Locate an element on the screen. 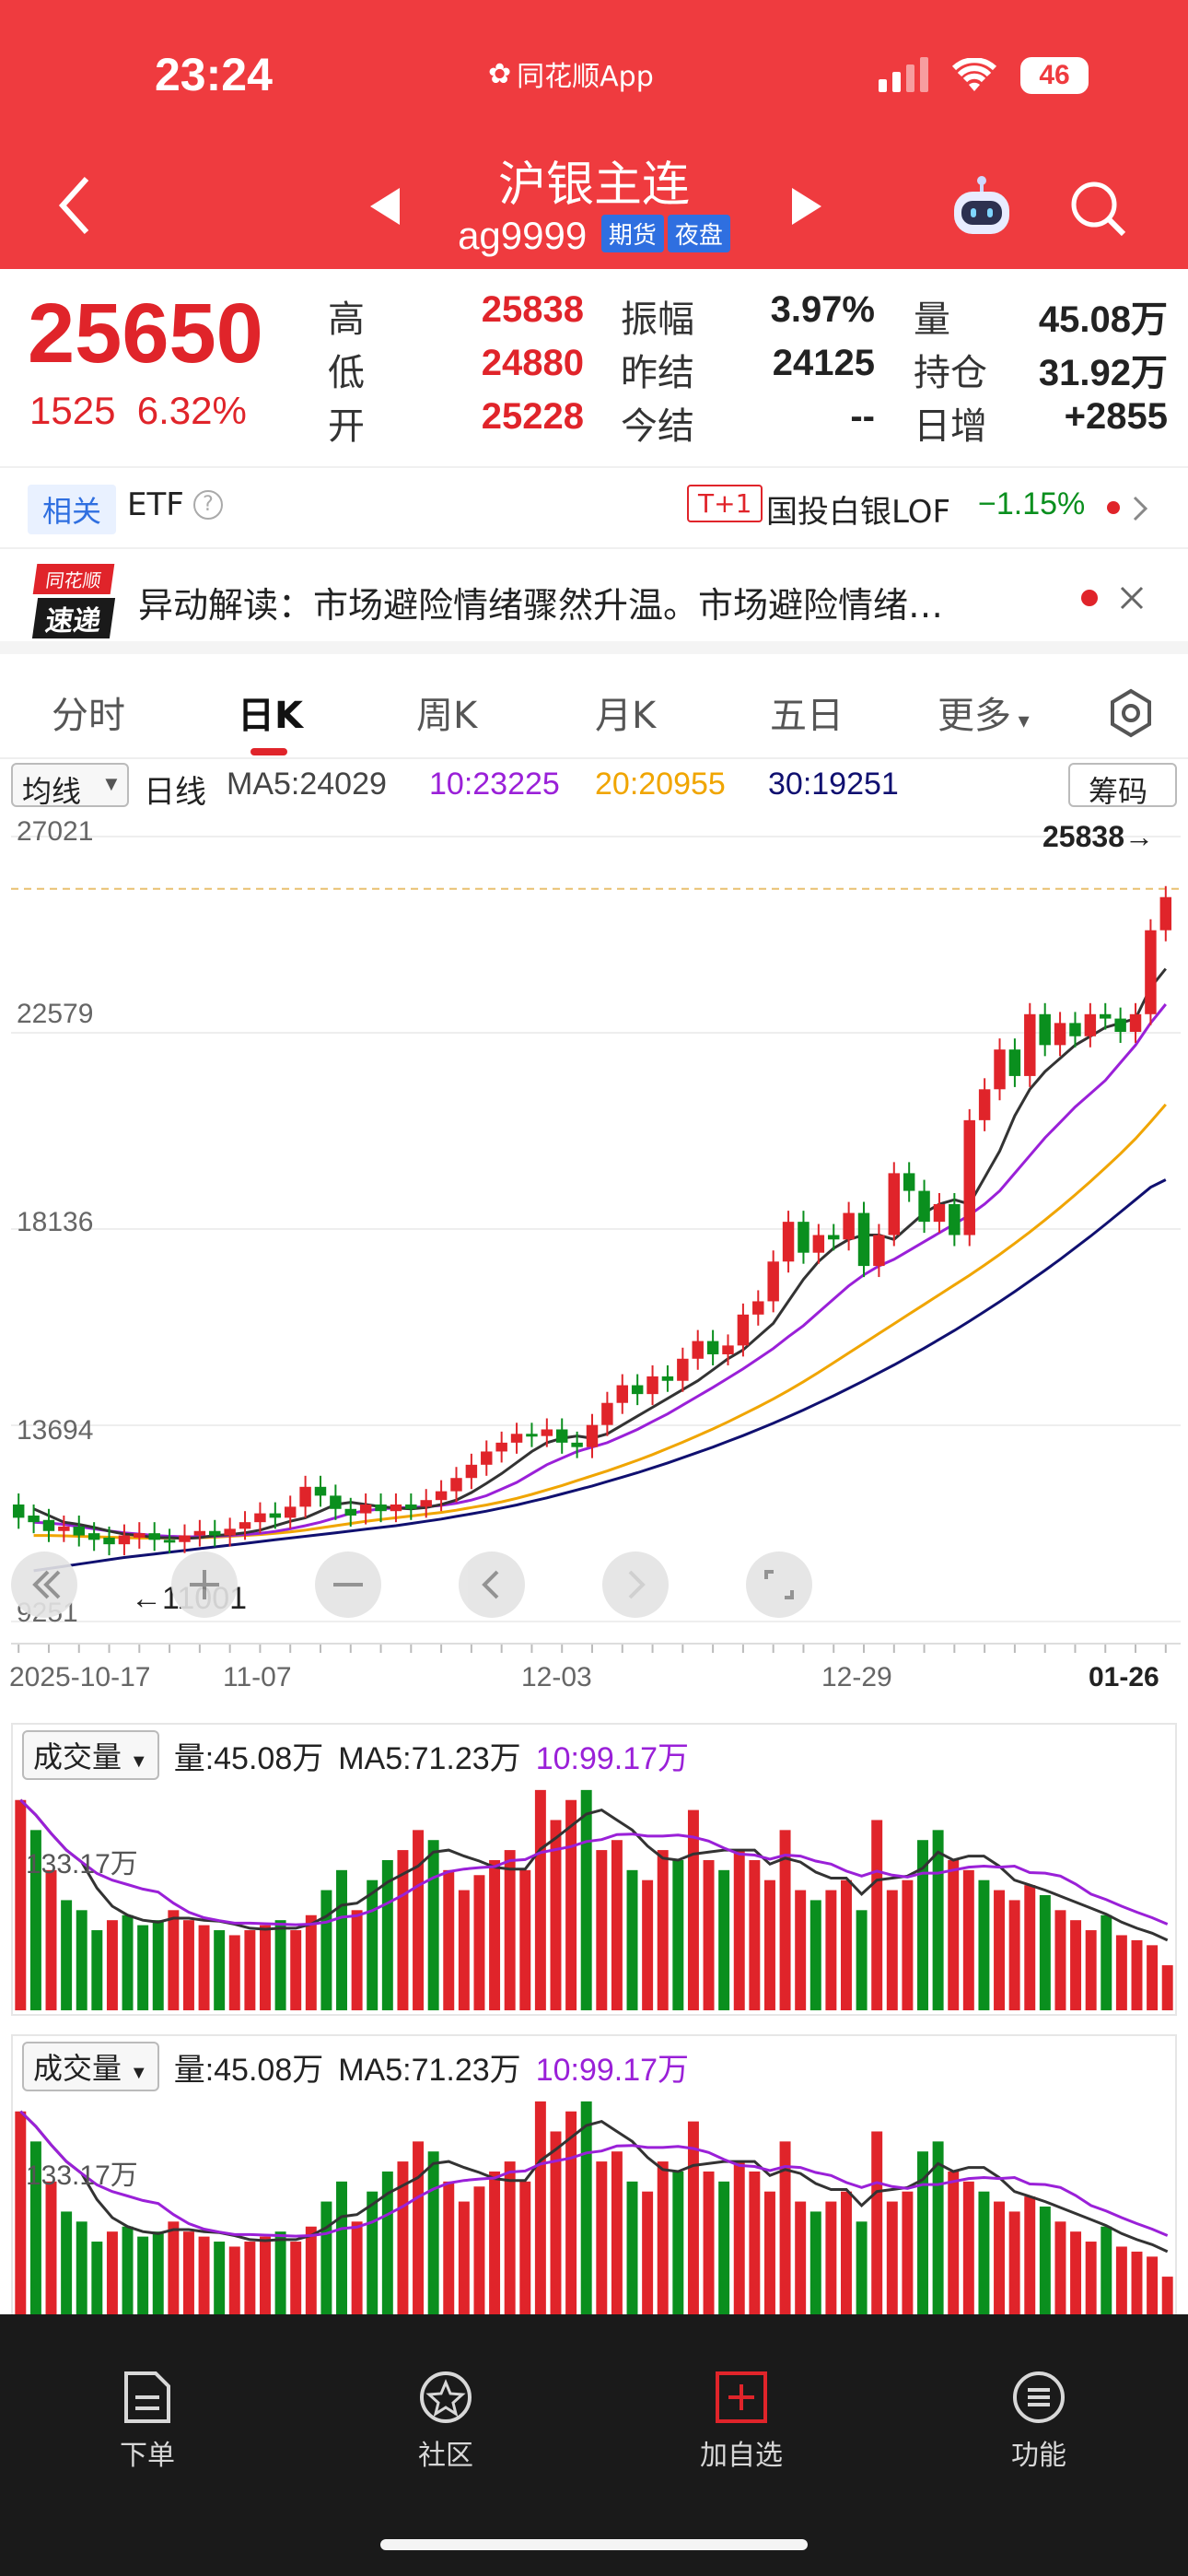 The height and width of the screenshot is (2576, 1188). chip-button: 筹码 is located at coordinates (1122, 785).